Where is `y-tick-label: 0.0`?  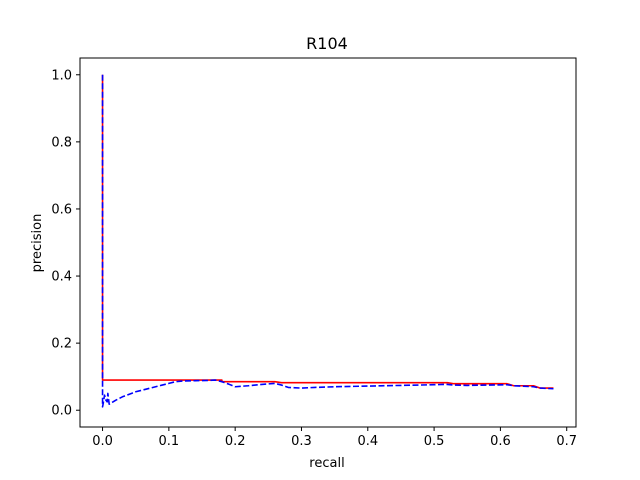
y-tick-label: 0.0 is located at coordinates (61, 411).